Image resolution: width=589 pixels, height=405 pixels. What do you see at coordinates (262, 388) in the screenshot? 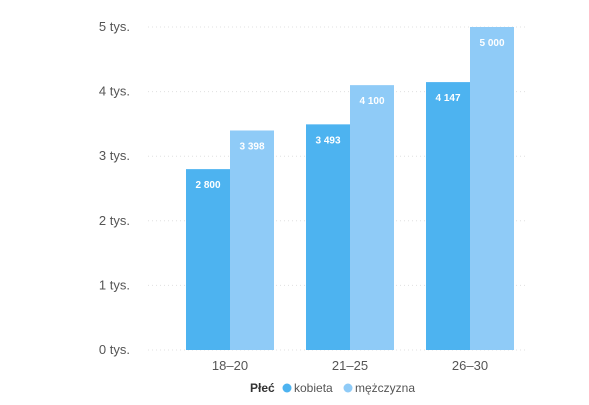
I see `legend-title: Płeć` at bounding box center [262, 388].